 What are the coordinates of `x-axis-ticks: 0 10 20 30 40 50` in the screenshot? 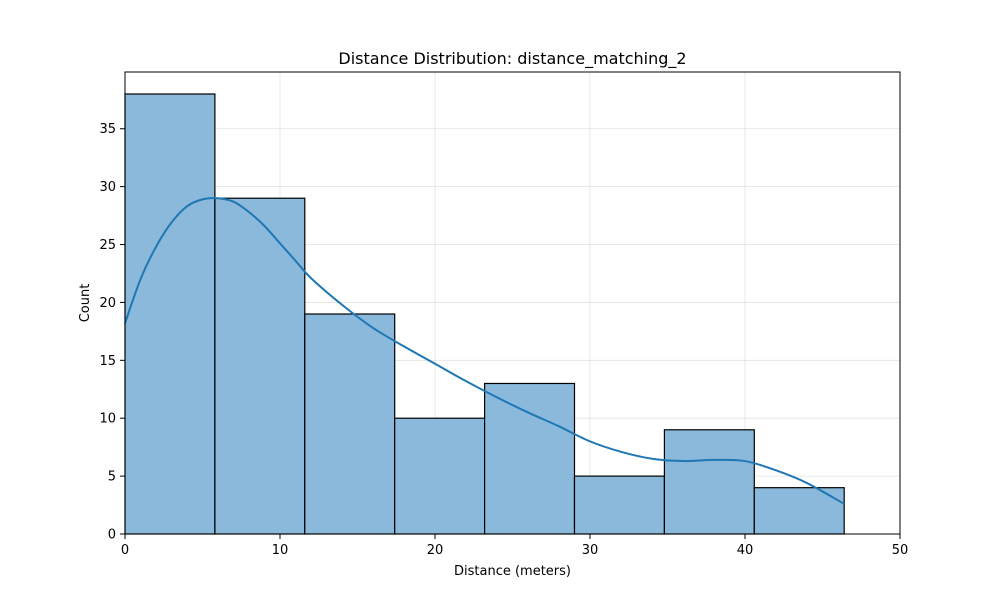 It's located at (514, 546).